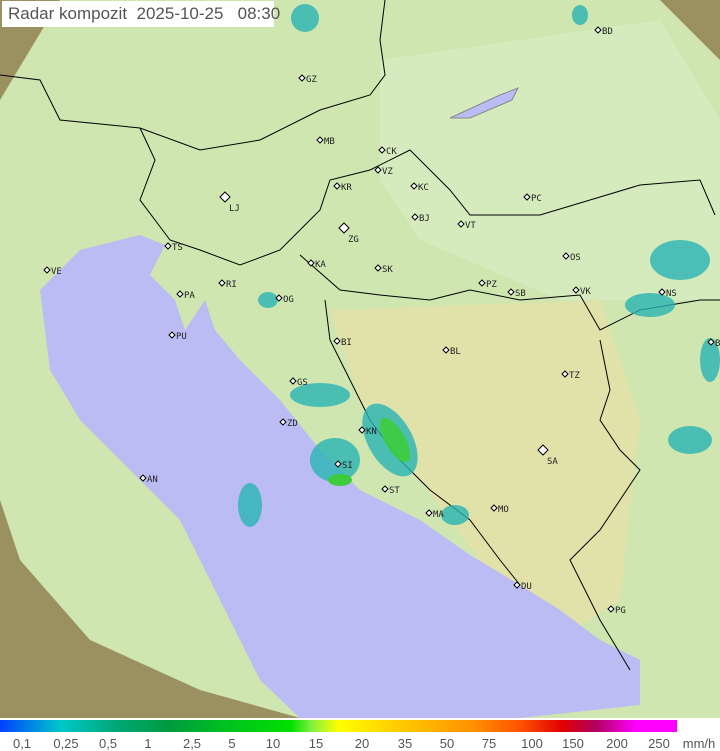 The image size is (720, 751). What do you see at coordinates (455, 352) in the screenshot?
I see `city-label: BL` at bounding box center [455, 352].